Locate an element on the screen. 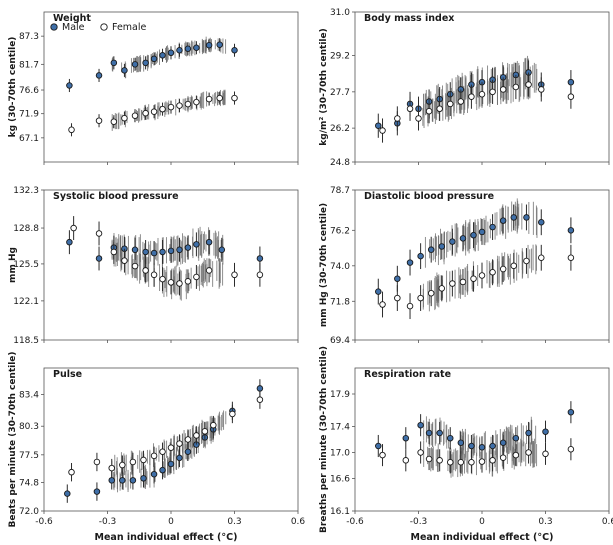 This screenshot has height=545, width=613. y-tick-label: 31.0 is located at coordinates (340, 13).